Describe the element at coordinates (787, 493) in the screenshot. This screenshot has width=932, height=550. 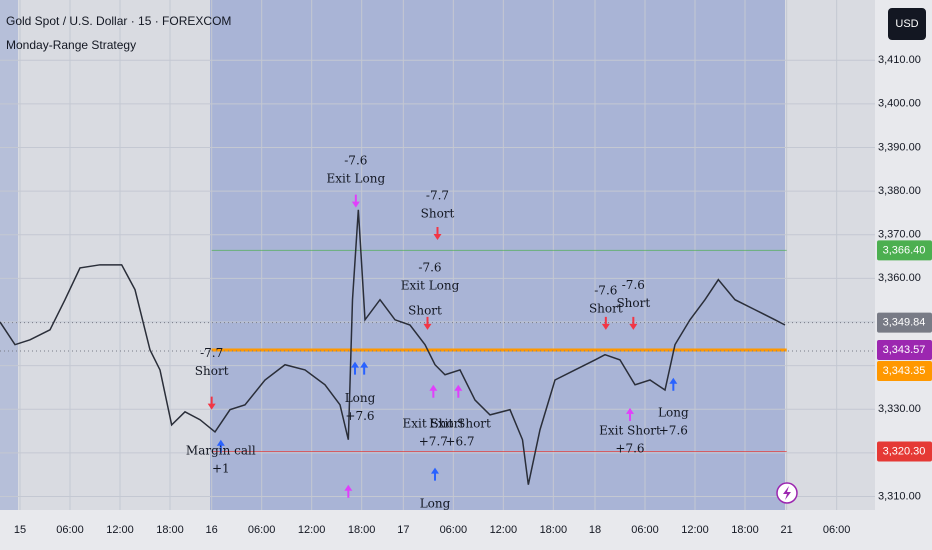
I see `alert-bolt` at that location.